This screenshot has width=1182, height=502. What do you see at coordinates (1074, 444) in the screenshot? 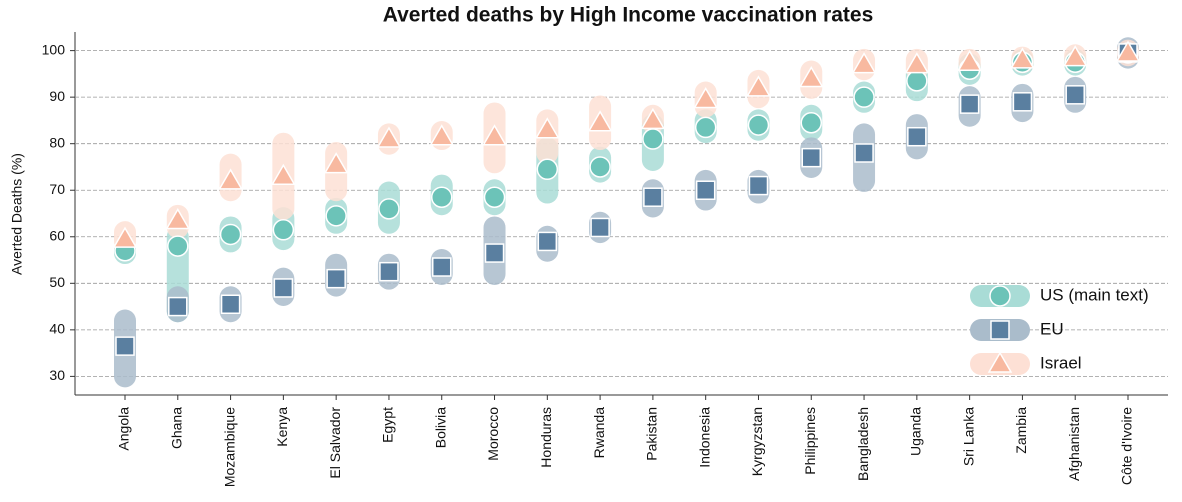
I see `x-tick-label: Afghanistan` at bounding box center [1074, 444].